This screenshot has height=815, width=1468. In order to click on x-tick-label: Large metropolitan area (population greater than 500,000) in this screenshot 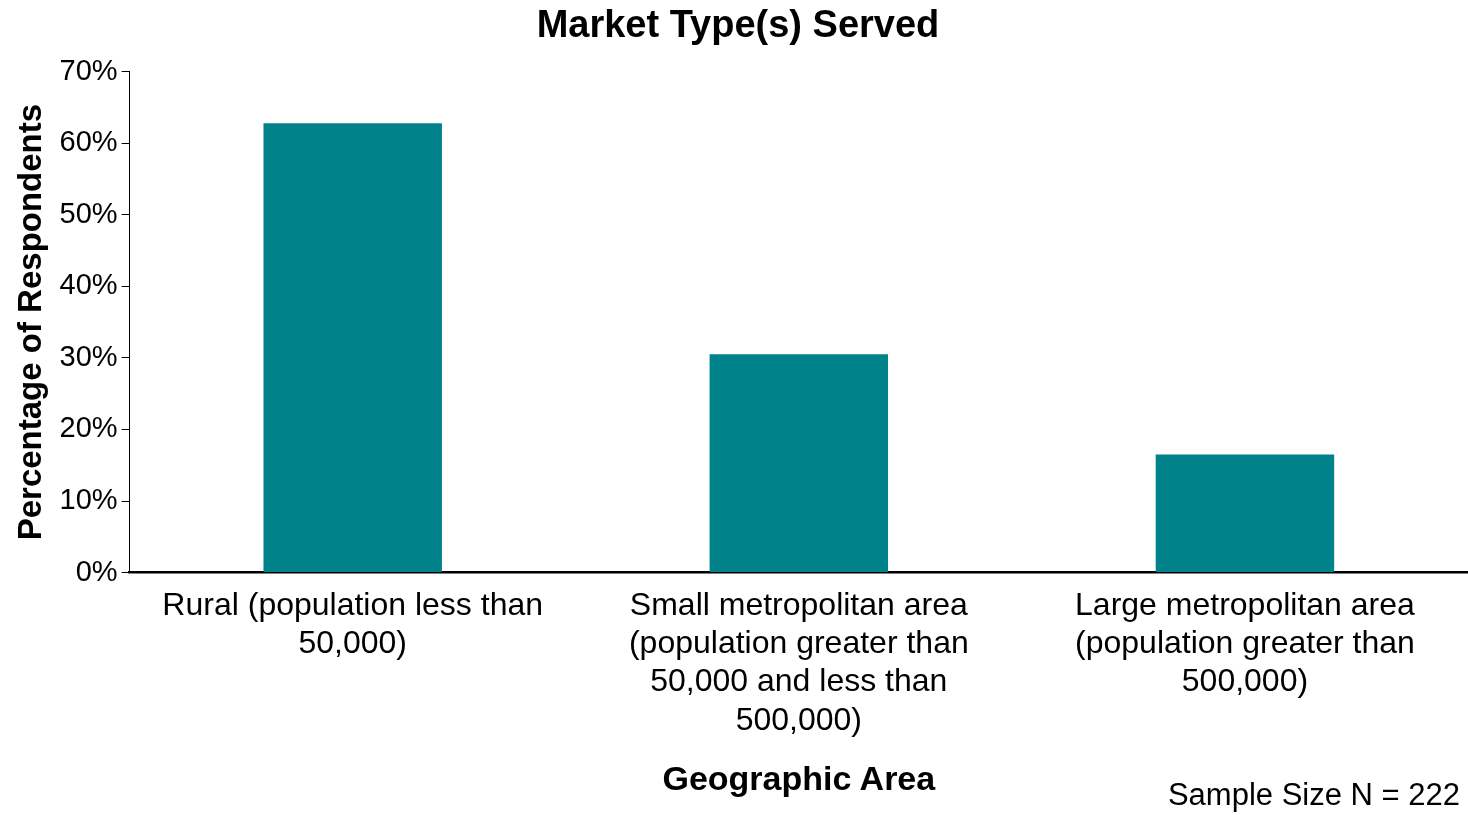, I will do `click(1245, 642)`.